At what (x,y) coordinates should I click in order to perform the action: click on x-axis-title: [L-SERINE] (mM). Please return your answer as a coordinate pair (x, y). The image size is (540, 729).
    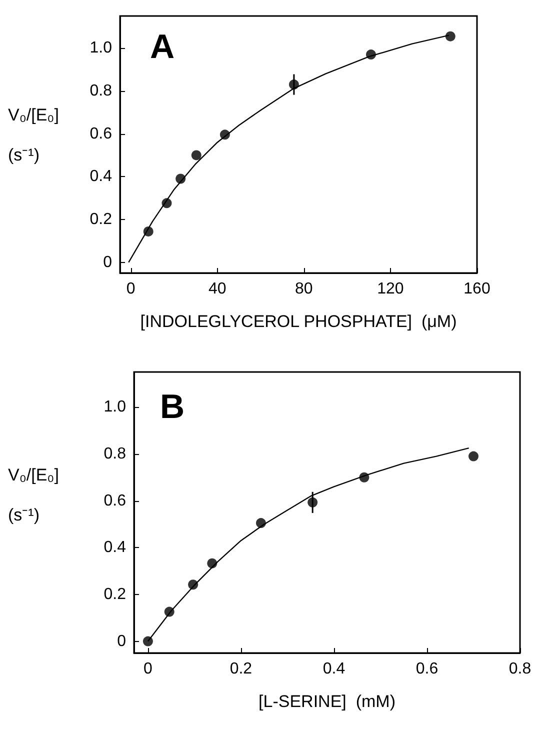
    Looking at the image, I should click on (327, 701).